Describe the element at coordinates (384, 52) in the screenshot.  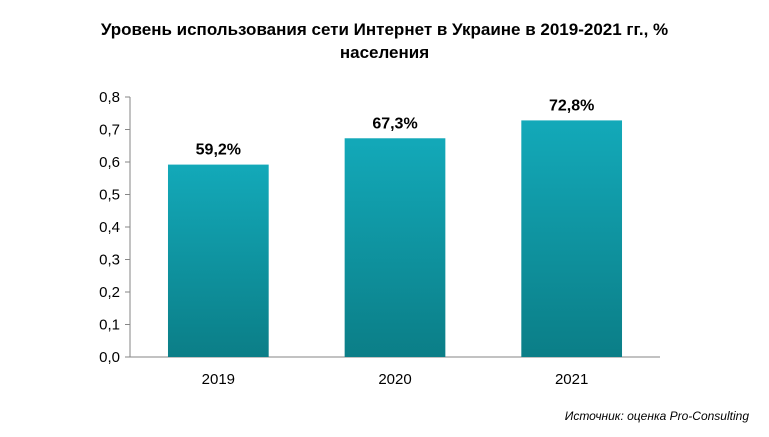
I see `chart-title-line-2: населения` at that location.